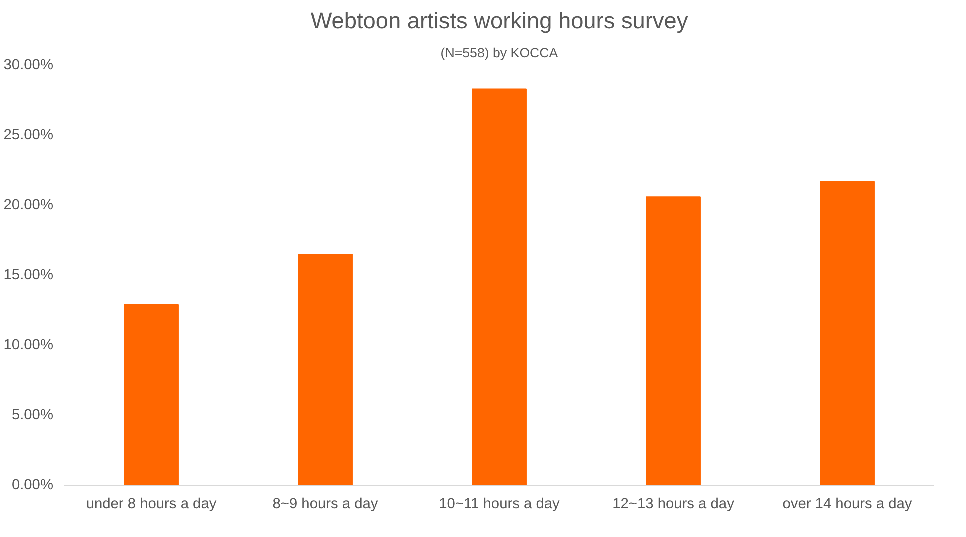 The width and height of the screenshot is (966, 537). Describe the element at coordinates (33, 486) in the screenshot. I see `y-tick-label: 0.00%` at that location.